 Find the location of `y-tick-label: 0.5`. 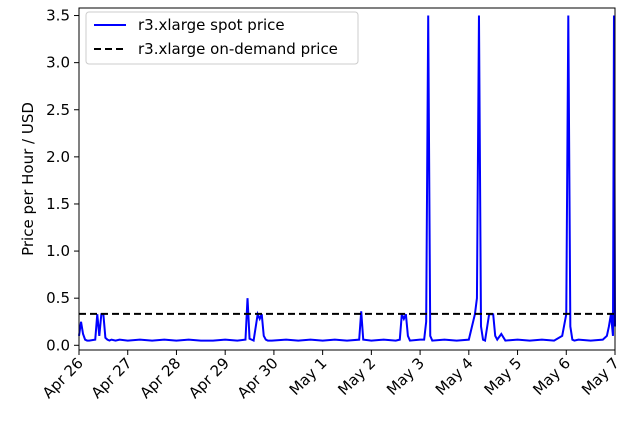

y-tick-label: 0.5 is located at coordinates (58, 298).